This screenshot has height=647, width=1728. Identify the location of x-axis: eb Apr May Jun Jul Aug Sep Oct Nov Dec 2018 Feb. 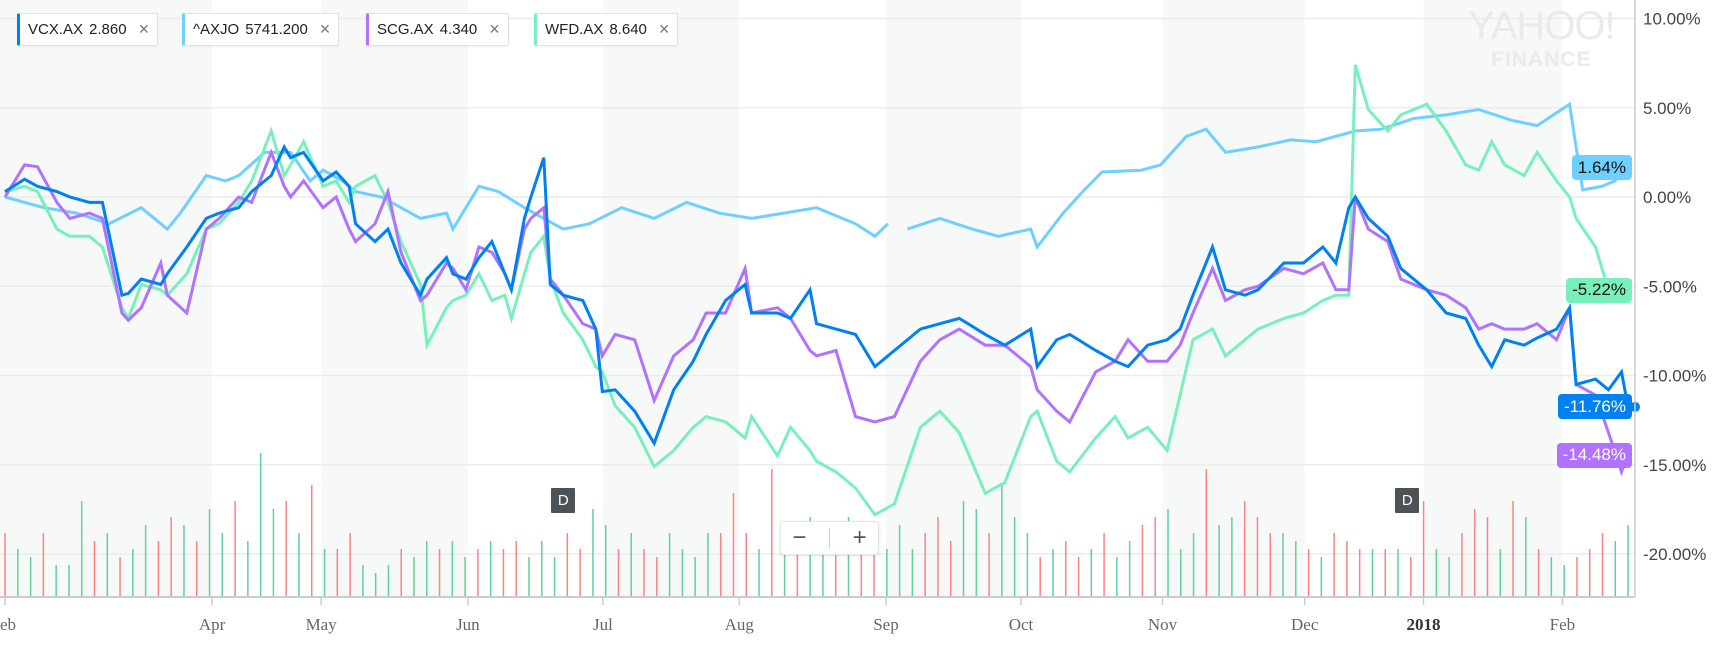
(817, 615).